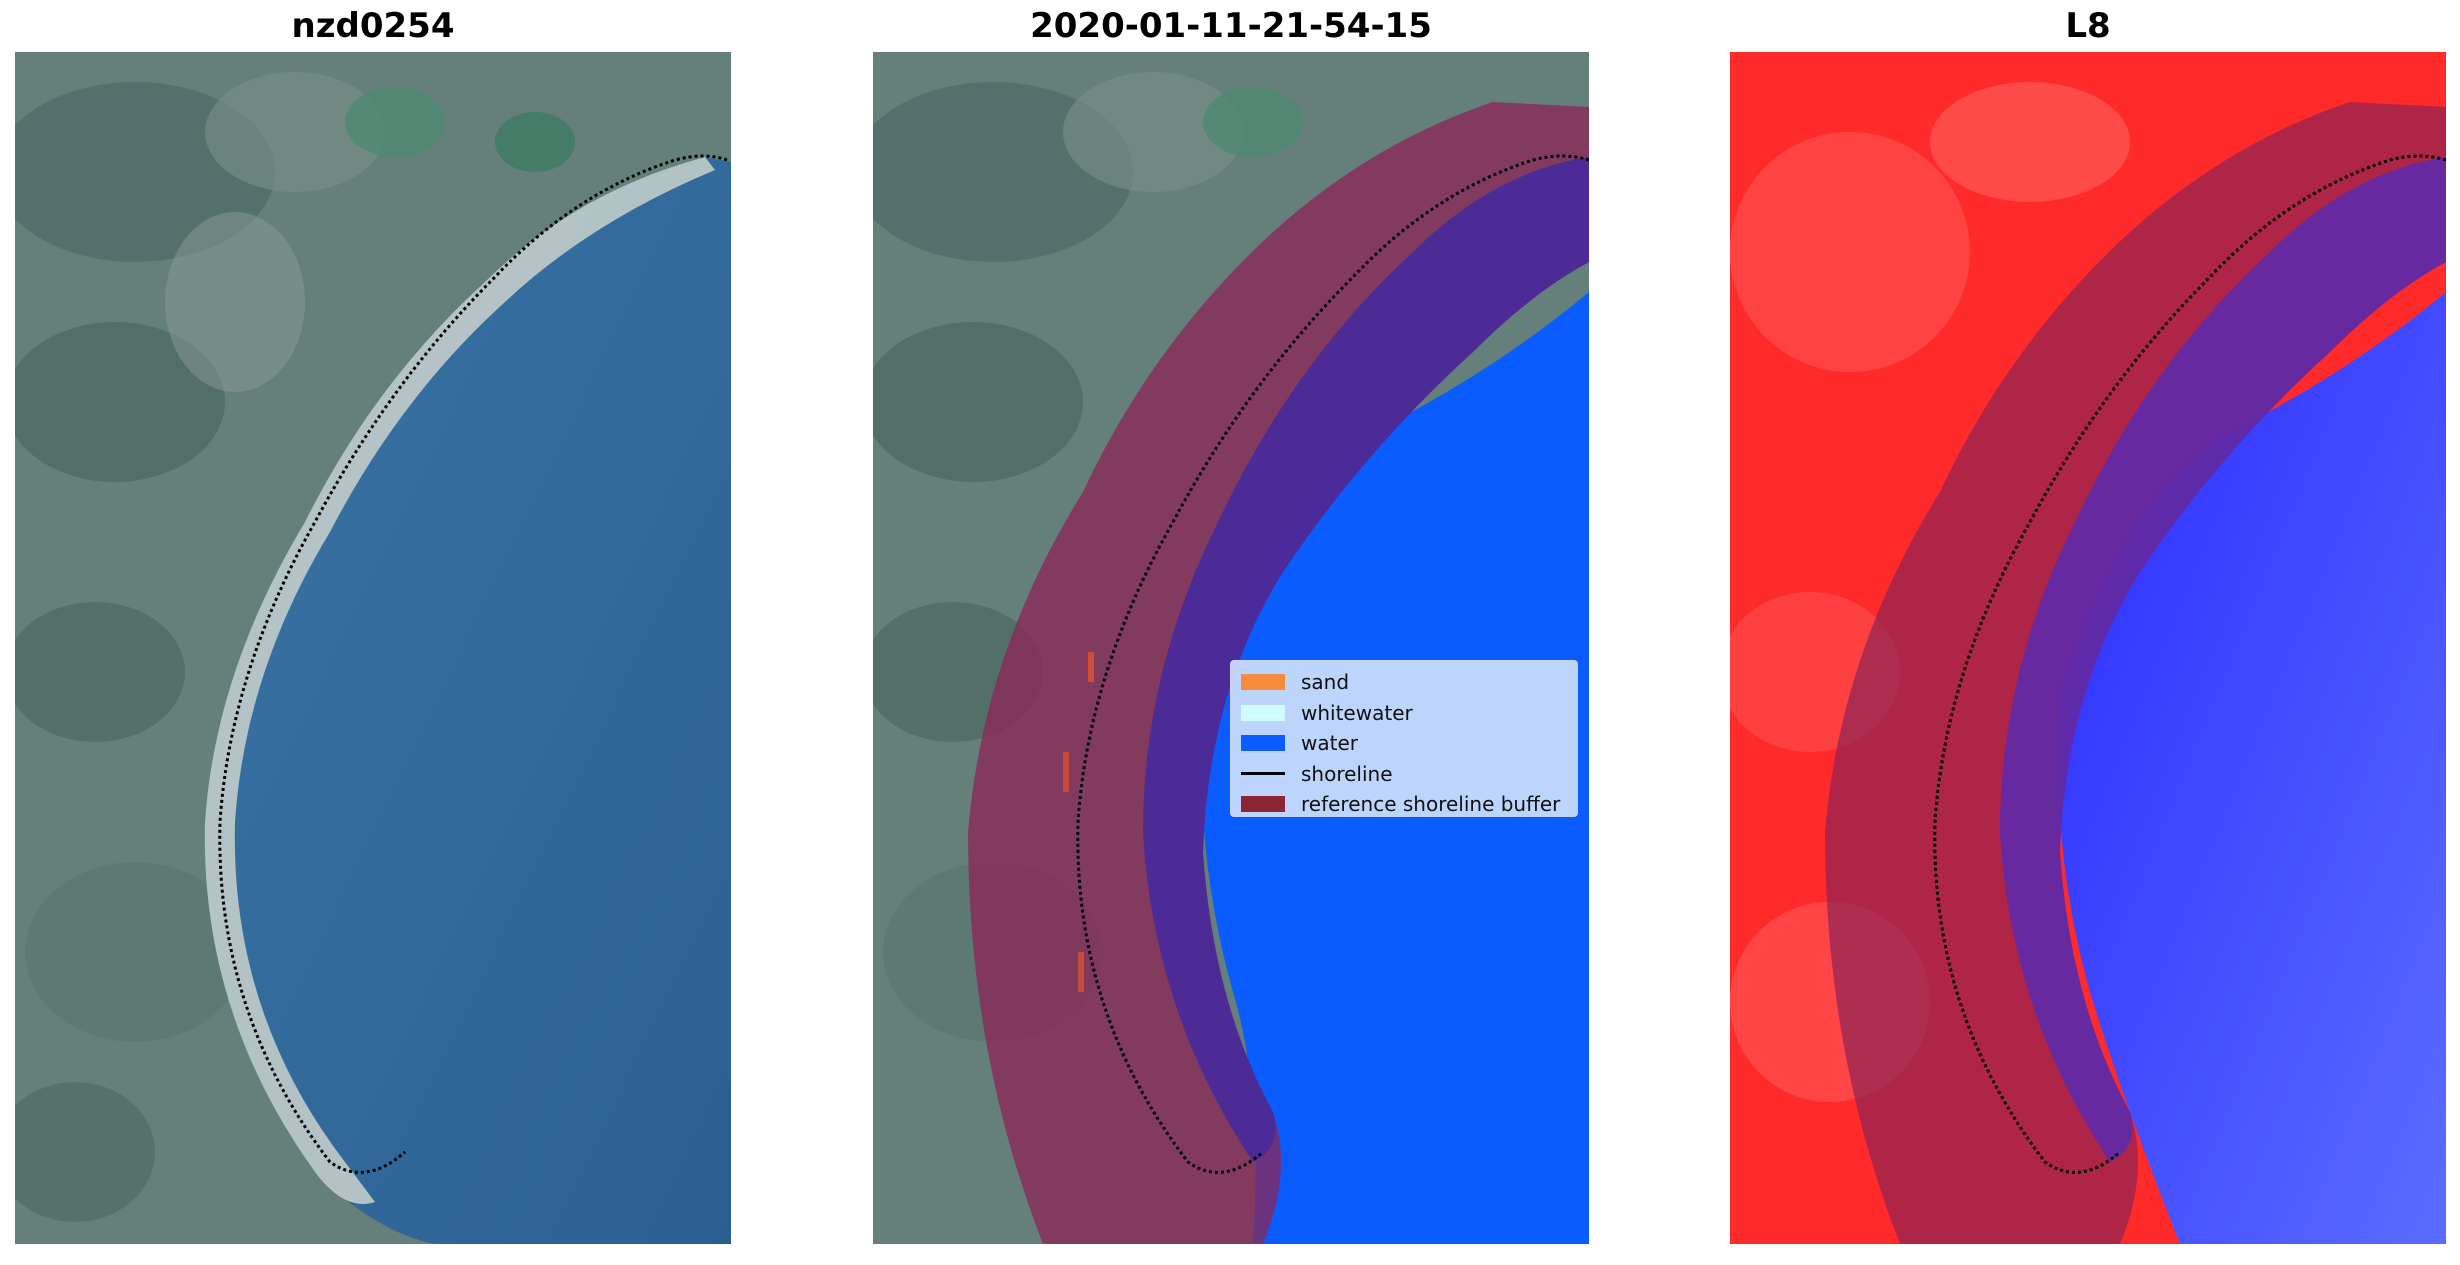 The width and height of the screenshot is (2460, 1265). Describe the element at coordinates (1263, 712) in the screenshot. I see `legend-swatch-whitewater` at that location.